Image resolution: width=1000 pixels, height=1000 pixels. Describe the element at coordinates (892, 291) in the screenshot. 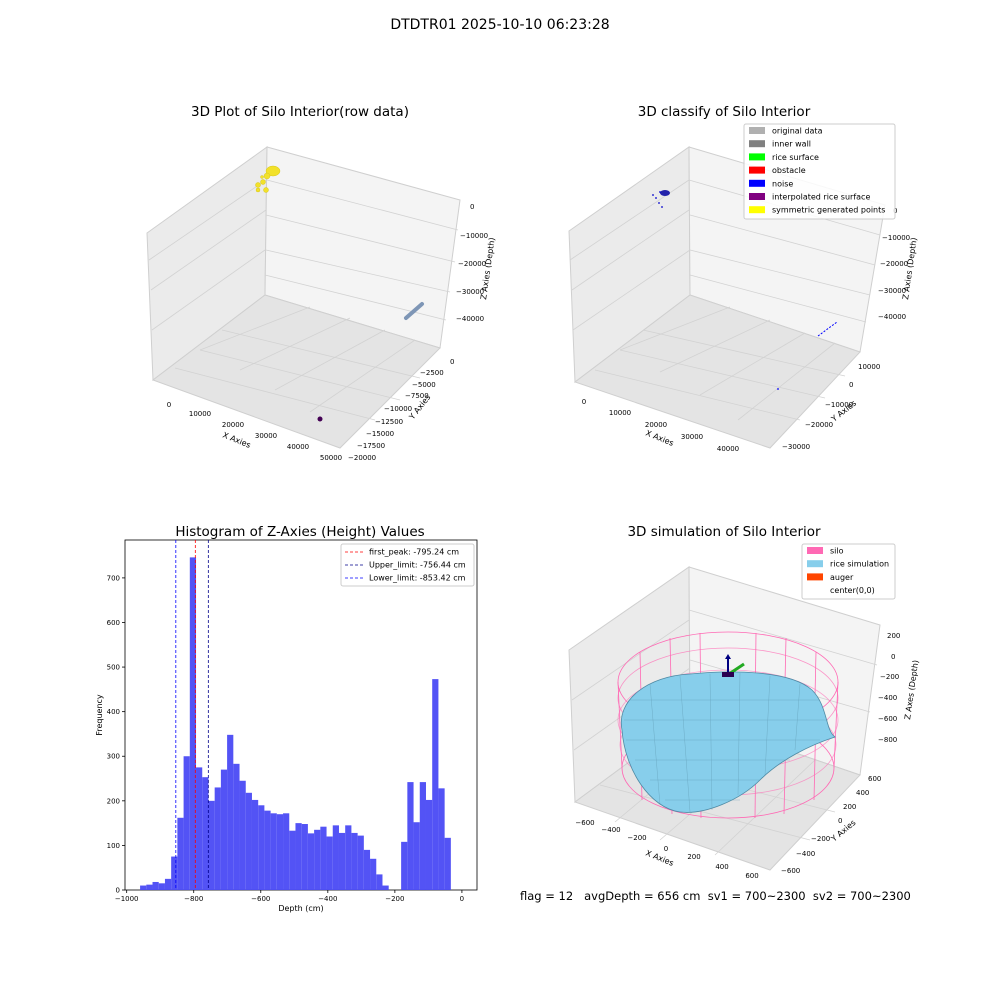

I see `p2-ztick-1: −30000` at that location.